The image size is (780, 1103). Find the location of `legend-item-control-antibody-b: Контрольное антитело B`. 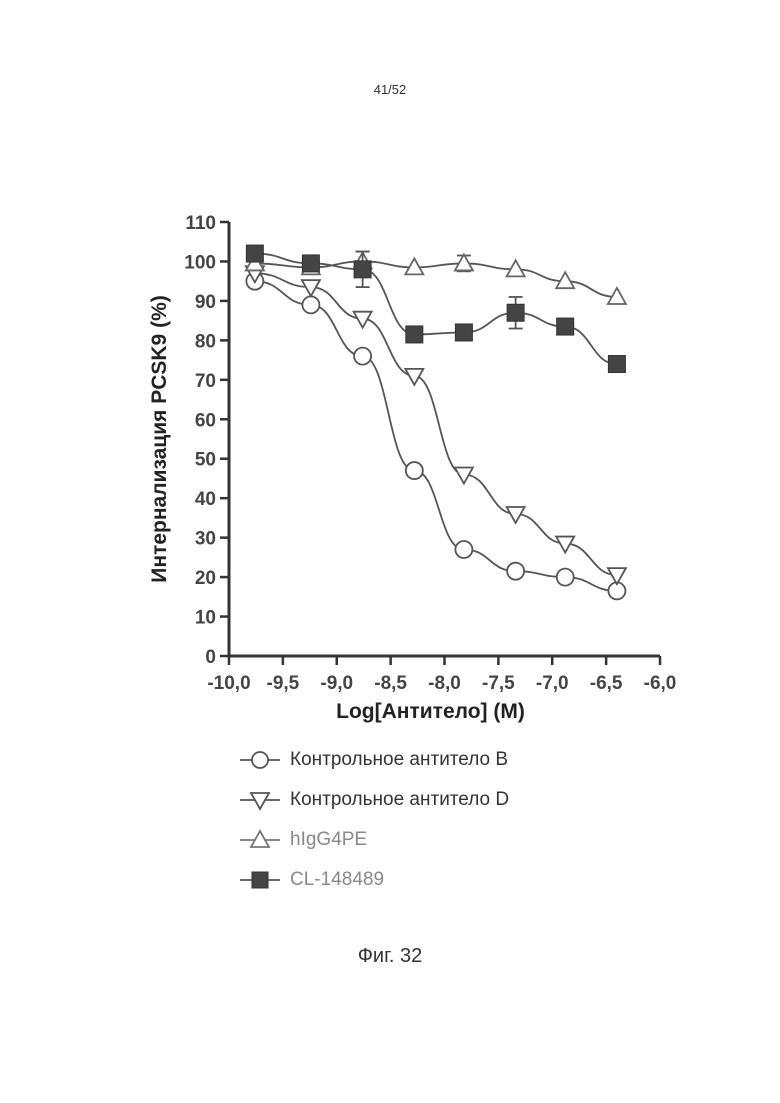

legend-item-control-antibody-b: Контрольное антитело B is located at coordinates (373, 760).